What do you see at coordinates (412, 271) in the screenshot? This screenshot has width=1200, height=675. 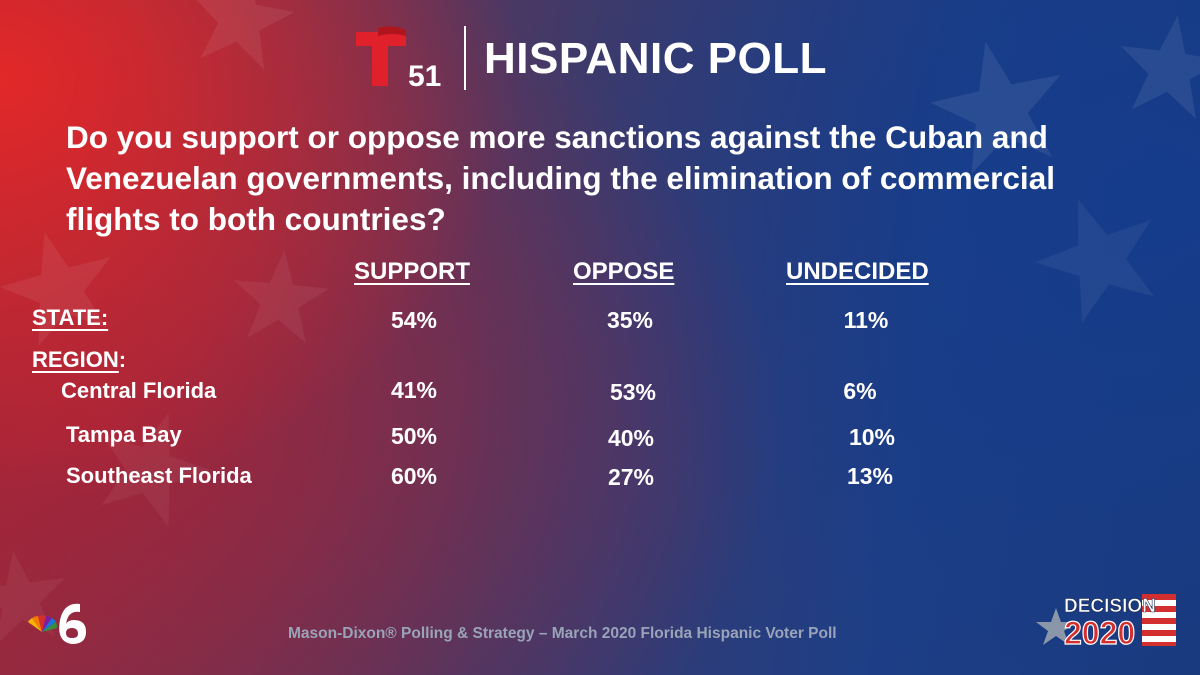 I see `column-header-support: SUPPORT` at bounding box center [412, 271].